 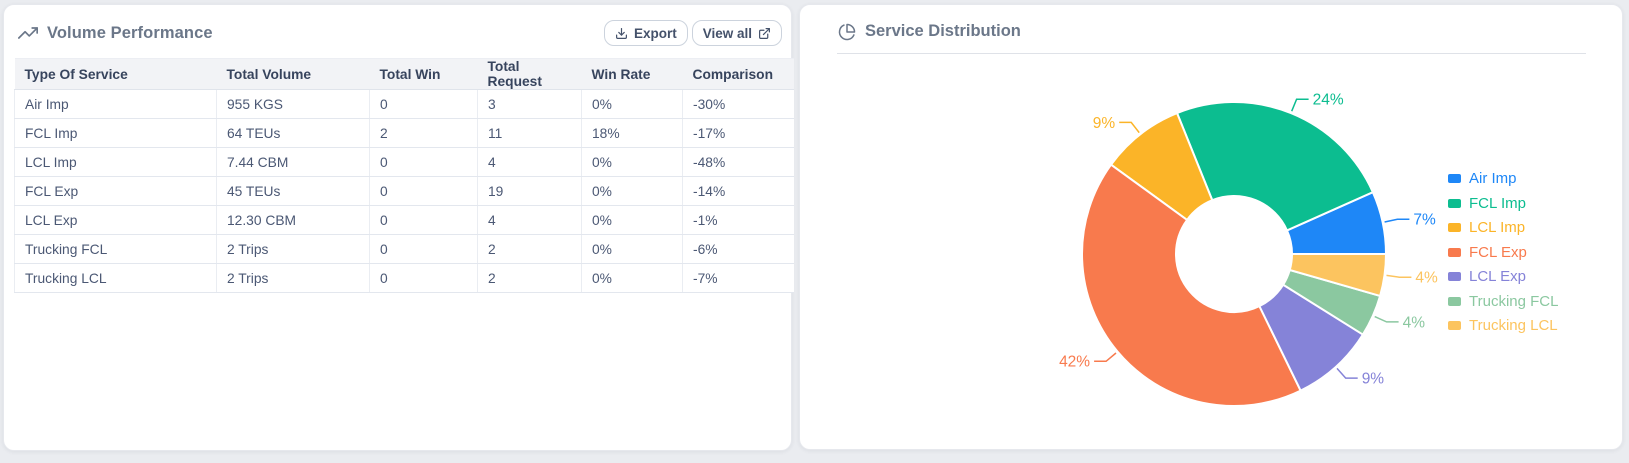 I want to click on table-row: FCL Imp 64 TEUs 2 11 18% -17%, so click(x=404, y=133).